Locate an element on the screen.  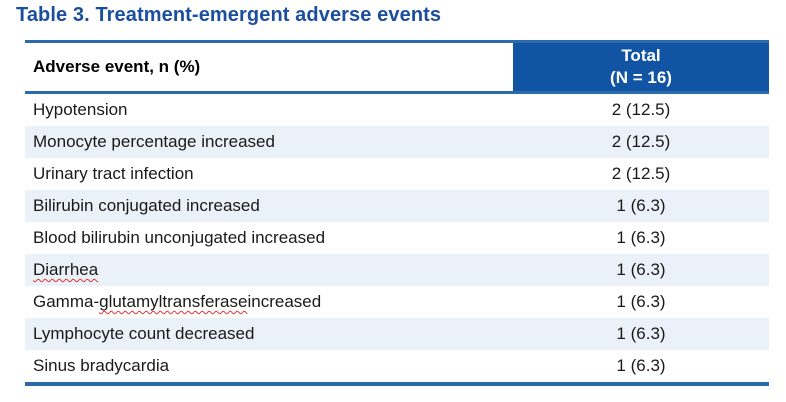
misspelled-word: Diarrhea is located at coordinates (66, 269).